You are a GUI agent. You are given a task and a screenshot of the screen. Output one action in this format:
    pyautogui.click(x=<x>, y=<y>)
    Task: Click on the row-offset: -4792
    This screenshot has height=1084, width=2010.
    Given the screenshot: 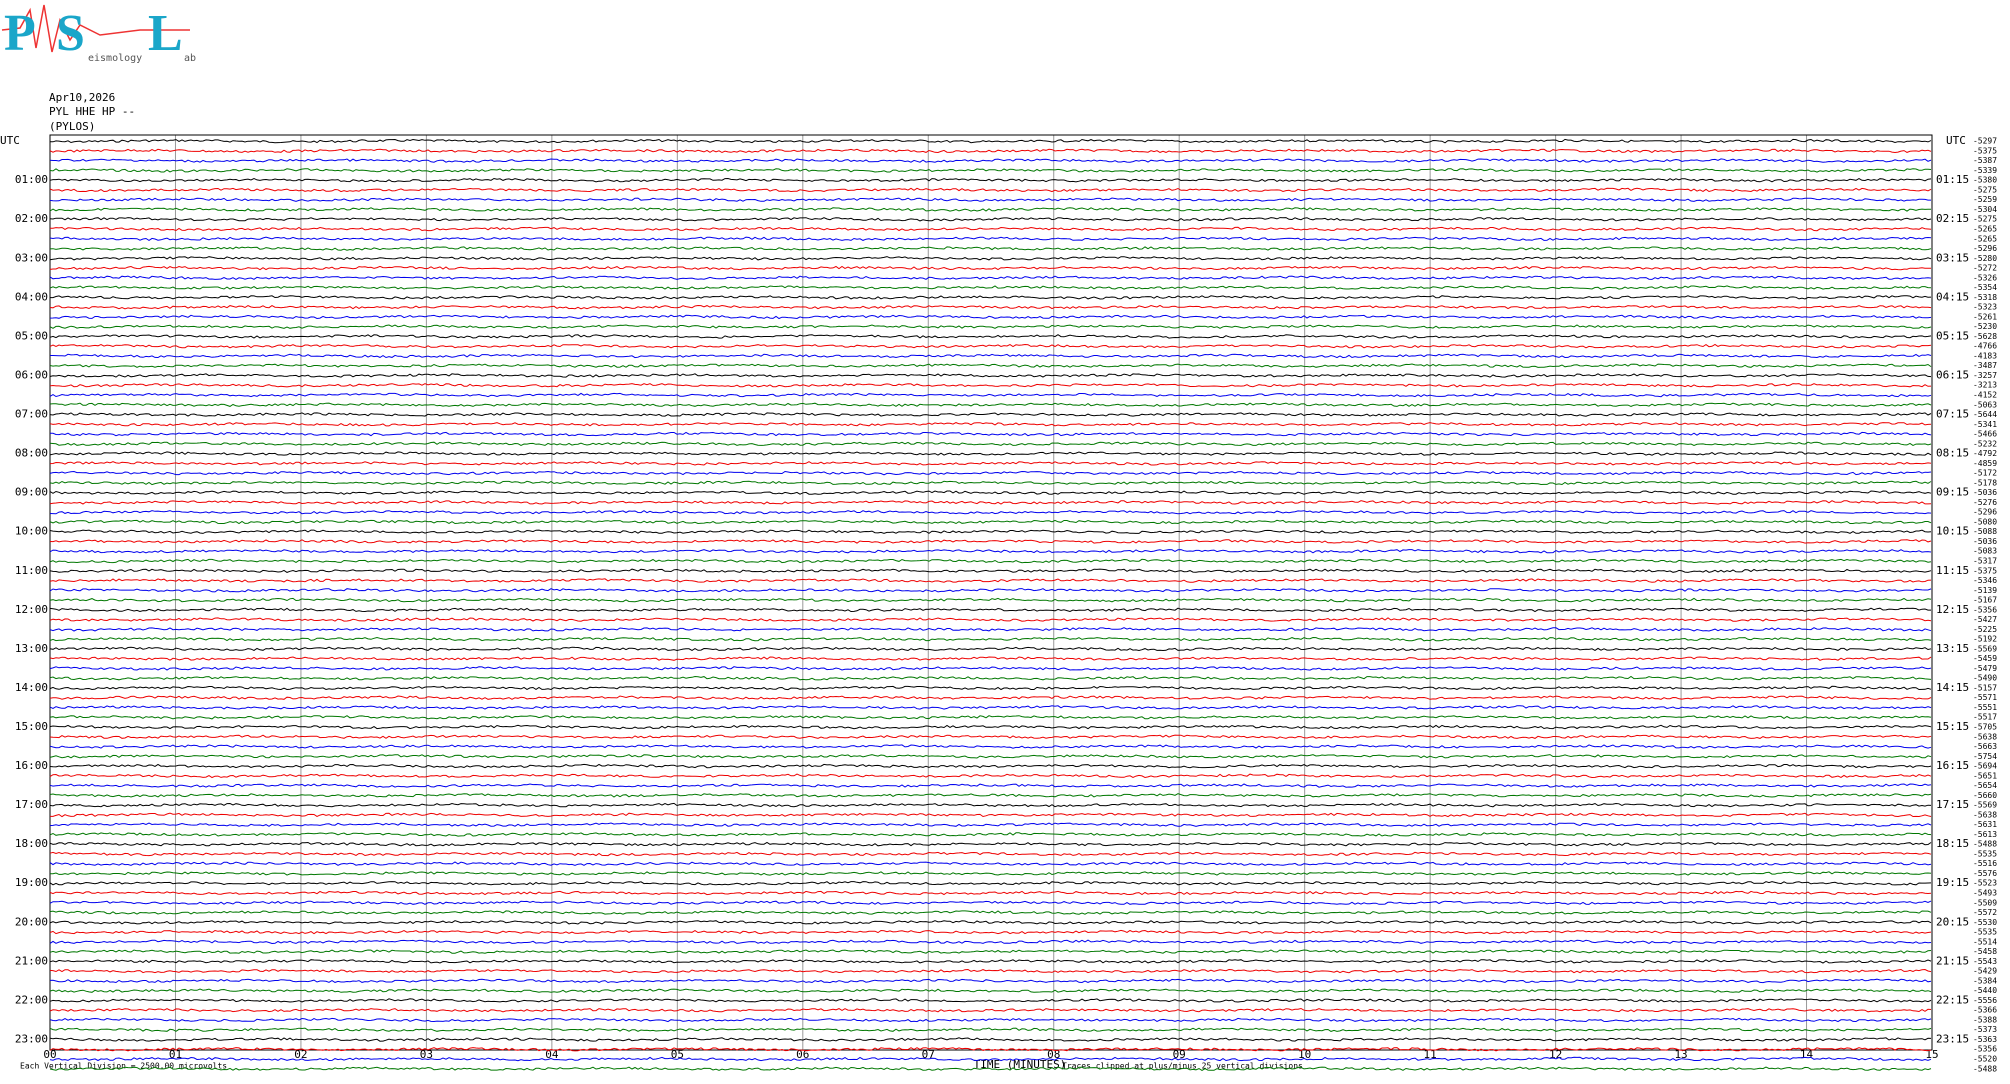 What is the action you would take?
    pyautogui.click(x=1985, y=453)
    